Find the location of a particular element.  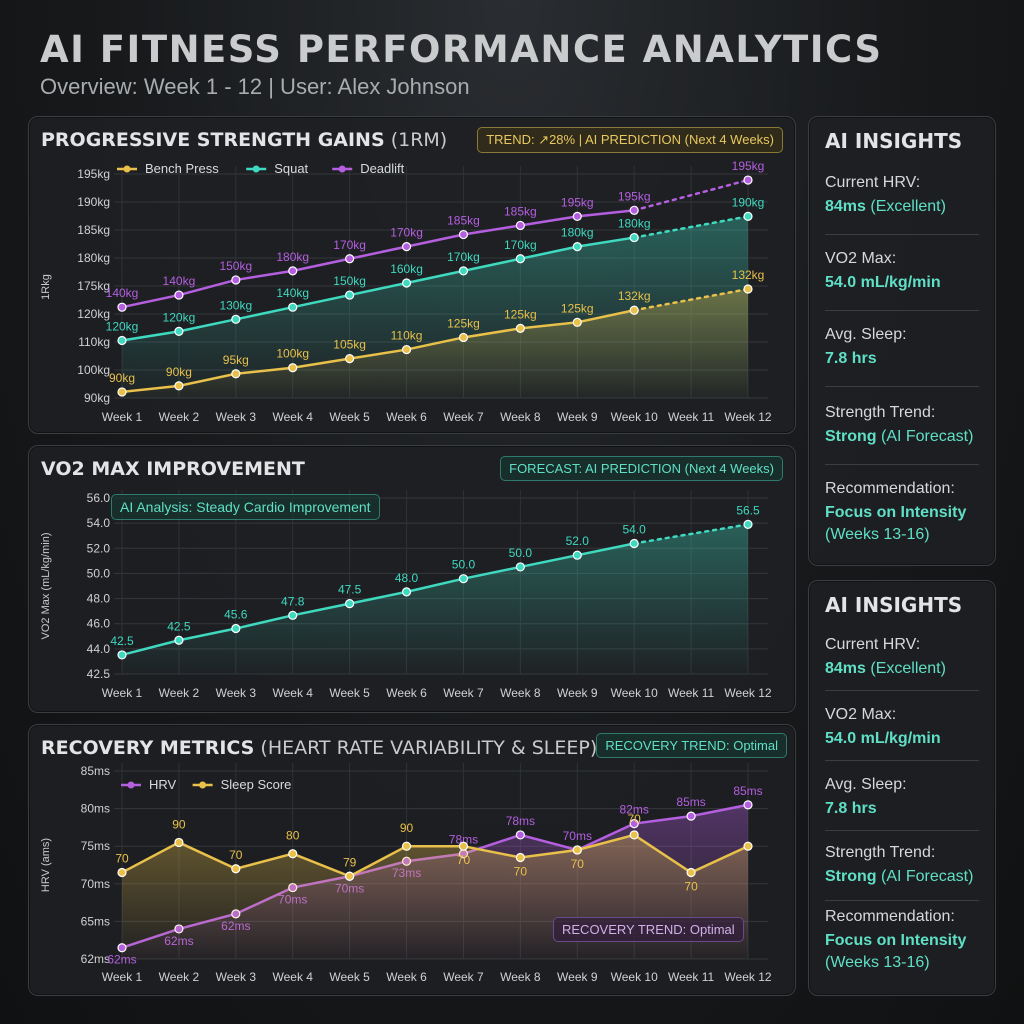

legend-marker-sleep is located at coordinates (203, 785).